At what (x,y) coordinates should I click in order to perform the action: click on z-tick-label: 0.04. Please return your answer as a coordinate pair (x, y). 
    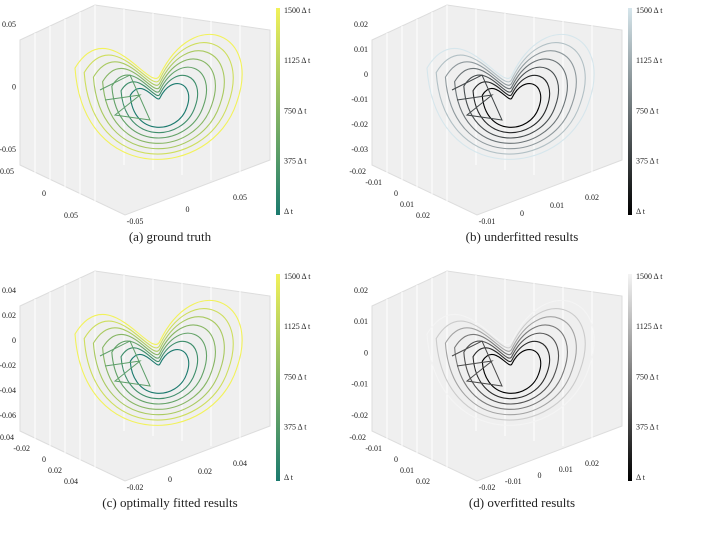
    Looking at the image, I should click on (9, 290).